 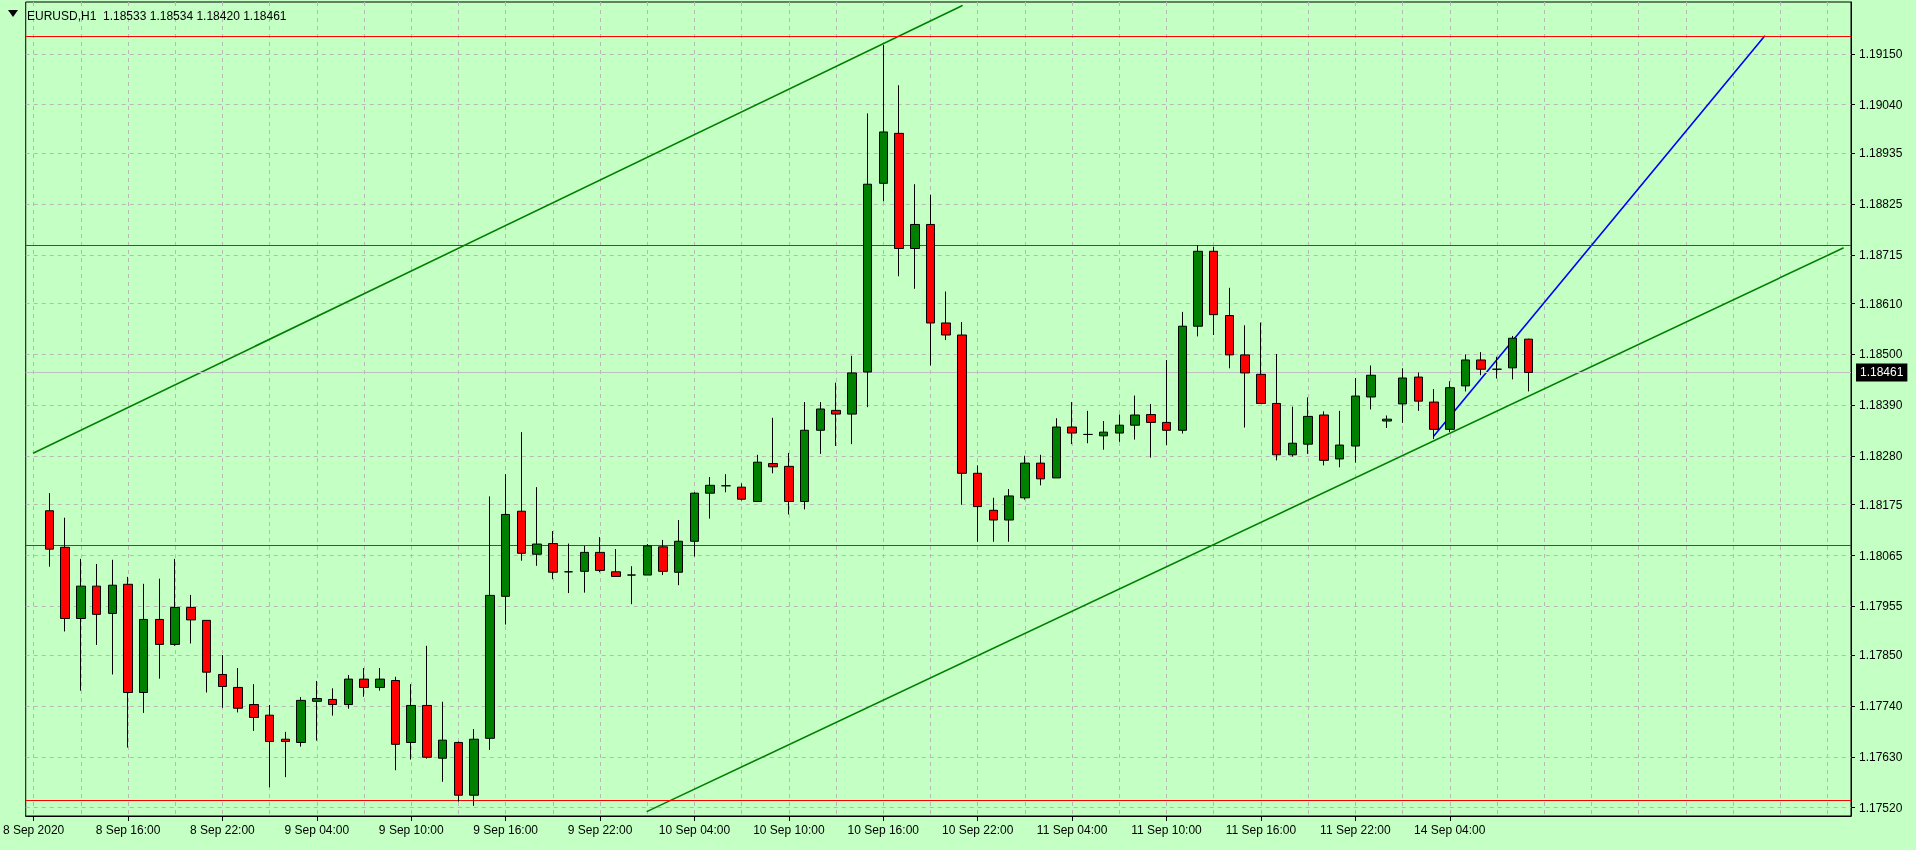 I want to click on y-tick-label: 1.18825, so click(x=1881, y=204).